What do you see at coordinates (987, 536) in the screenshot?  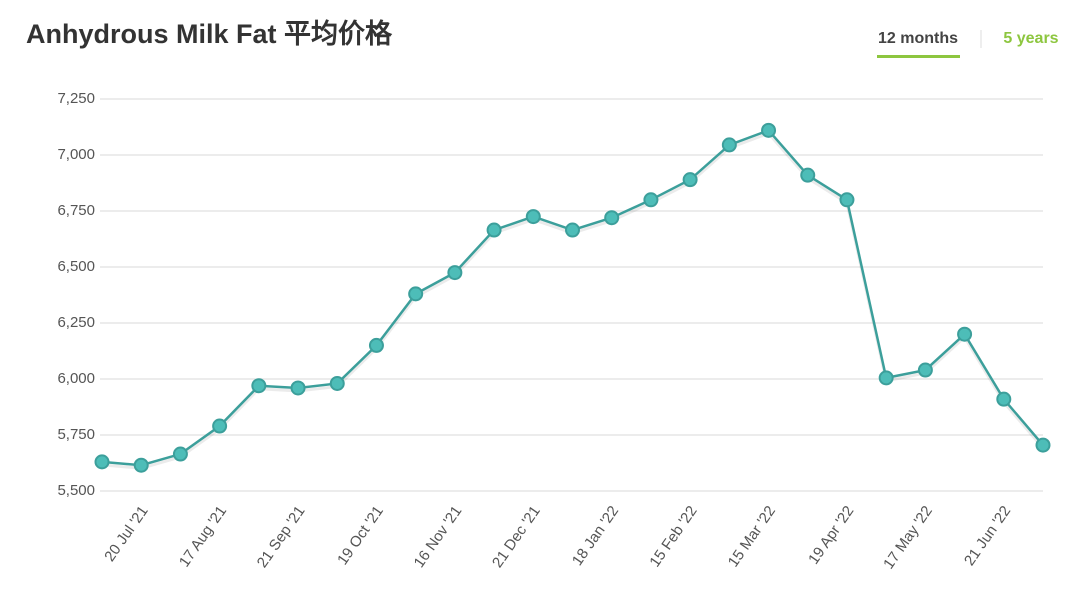 I see `x-tick-label: 21 Jun '22` at bounding box center [987, 536].